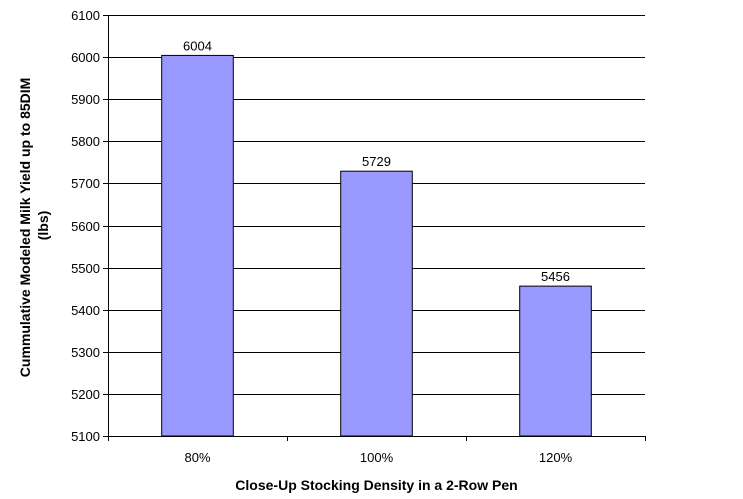  Describe the element at coordinates (85, 99) in the screenshot. I see `y-tick-label: 5900` at that location.